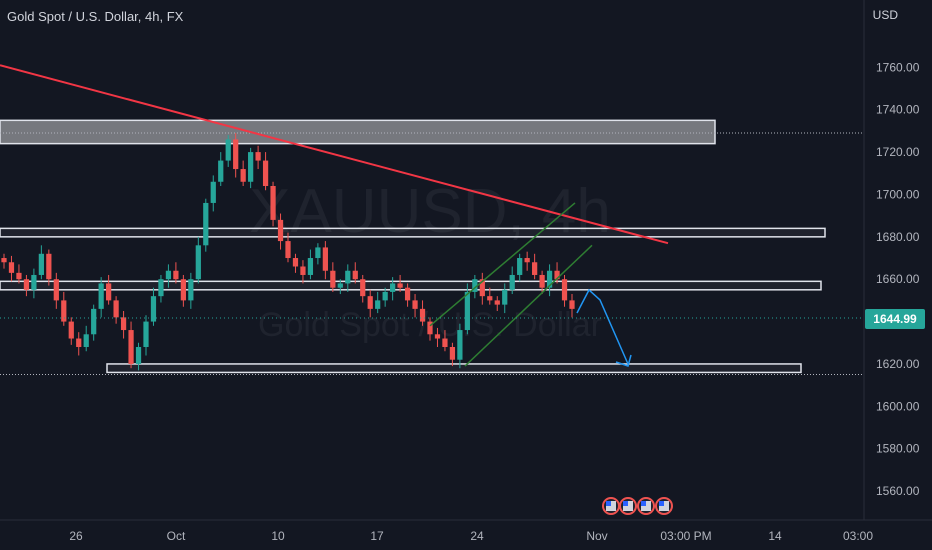 This screenshot has width=932, height=550. What do you see at coordinates (898, 110) in the screenshot?
I see `y-tick-label: 1740.00` at bounding box center [898, 110].